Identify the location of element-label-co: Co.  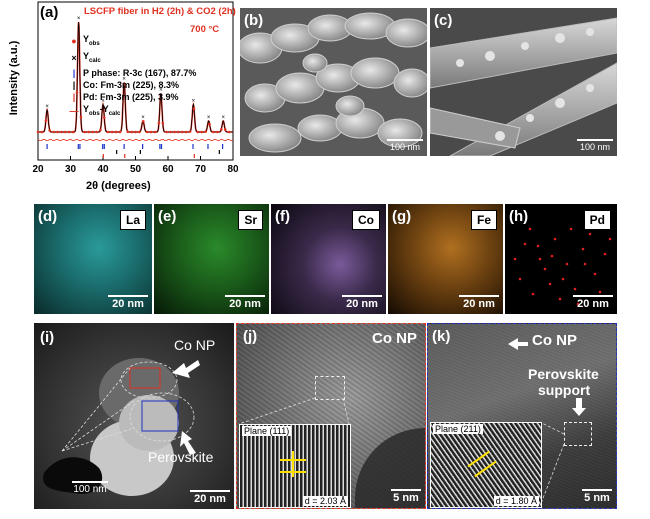
(366, 220).